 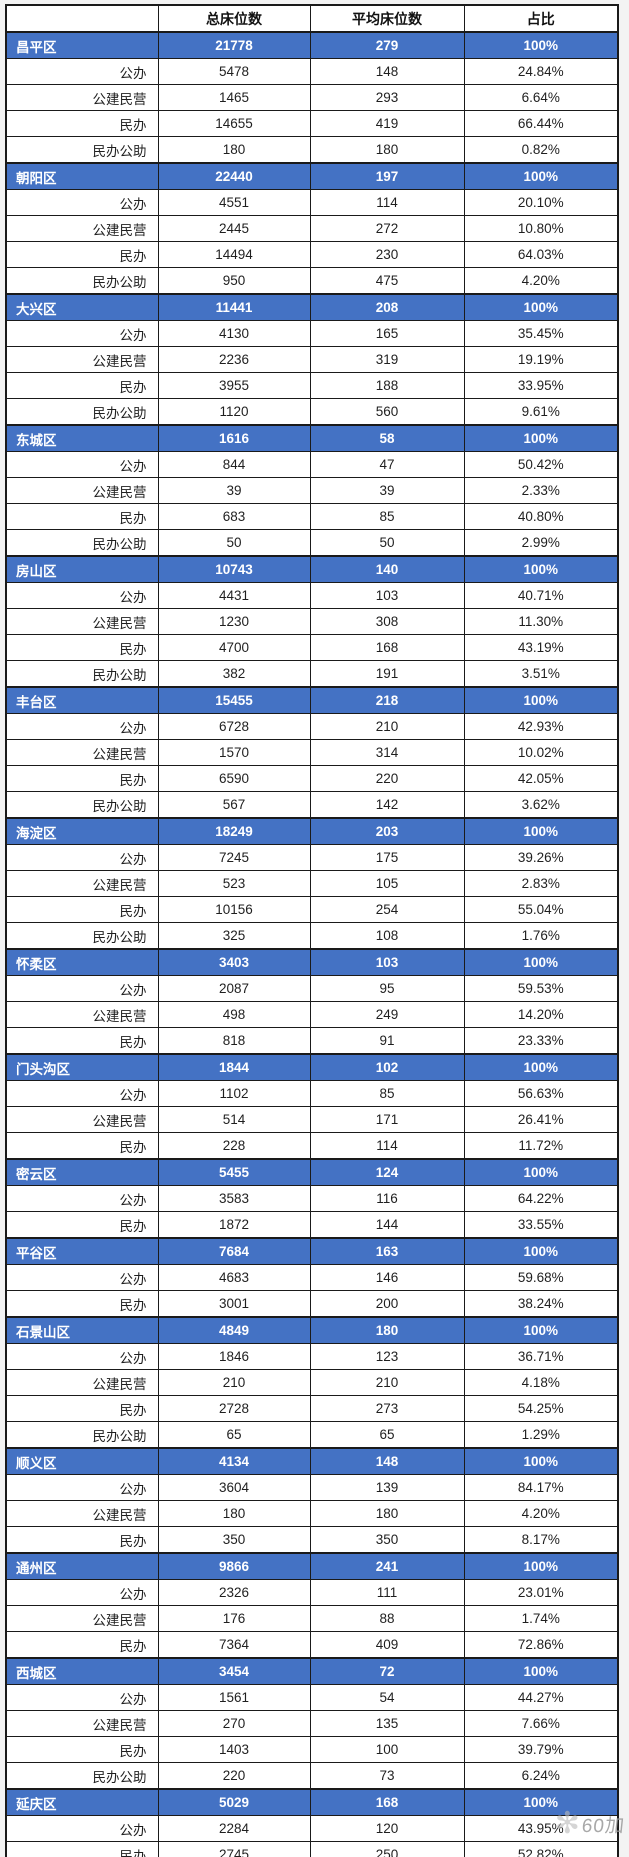 I want to click on category-share-cell: 64.22%, so click(x=541, y=1198).